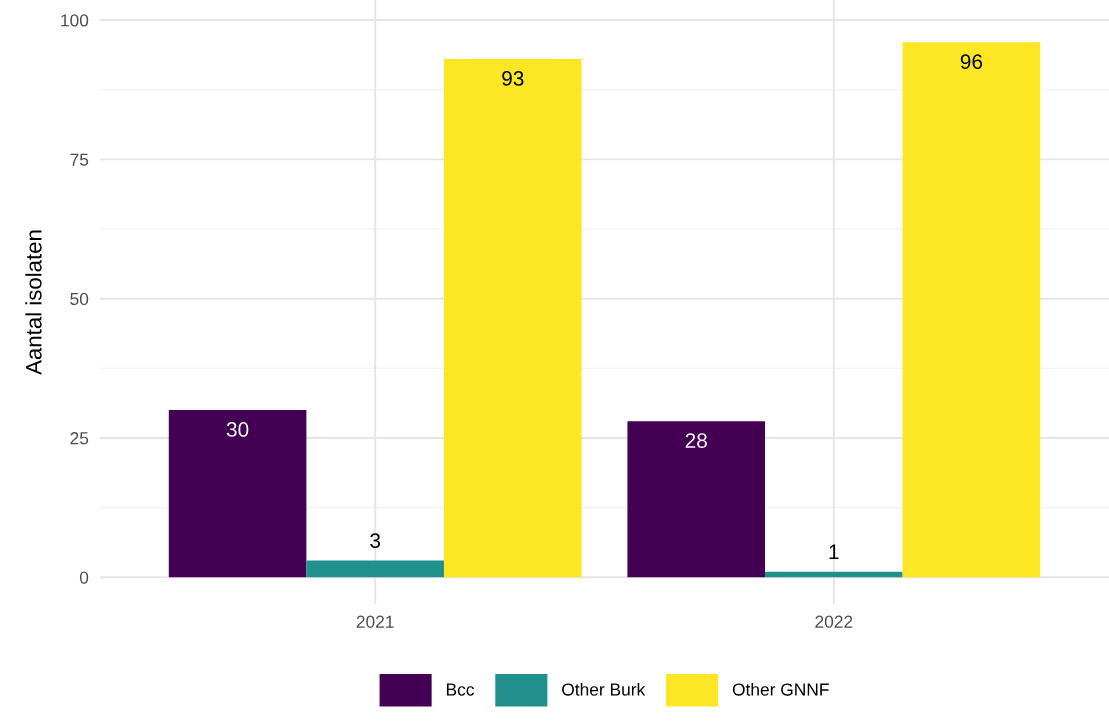 Image resolution: width=1109 pixels, height=726 pixels. Describe the element at coordinates (33, 302) in the screenshot. I see `y-axis-title: Aantal isolaten` at that location.